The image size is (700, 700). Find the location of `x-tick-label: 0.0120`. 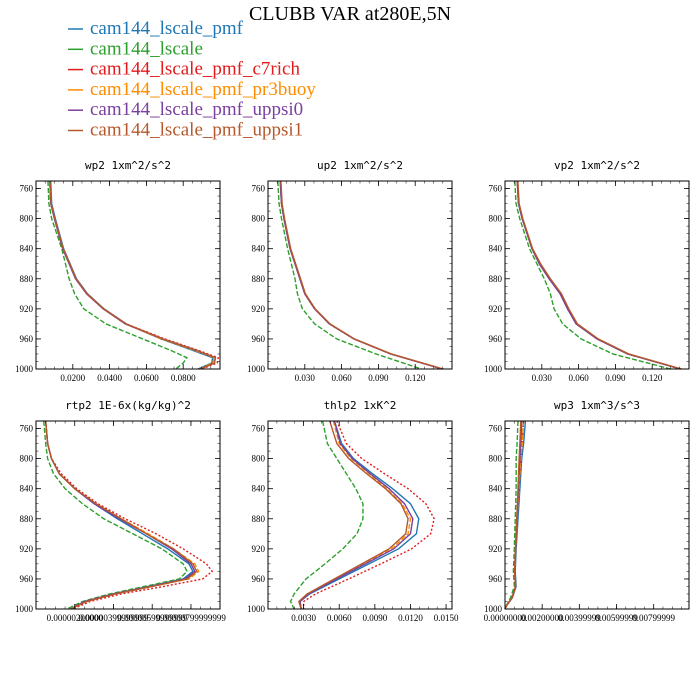

x-tick-label: 0.0120 is located at coordinates (410, 618).